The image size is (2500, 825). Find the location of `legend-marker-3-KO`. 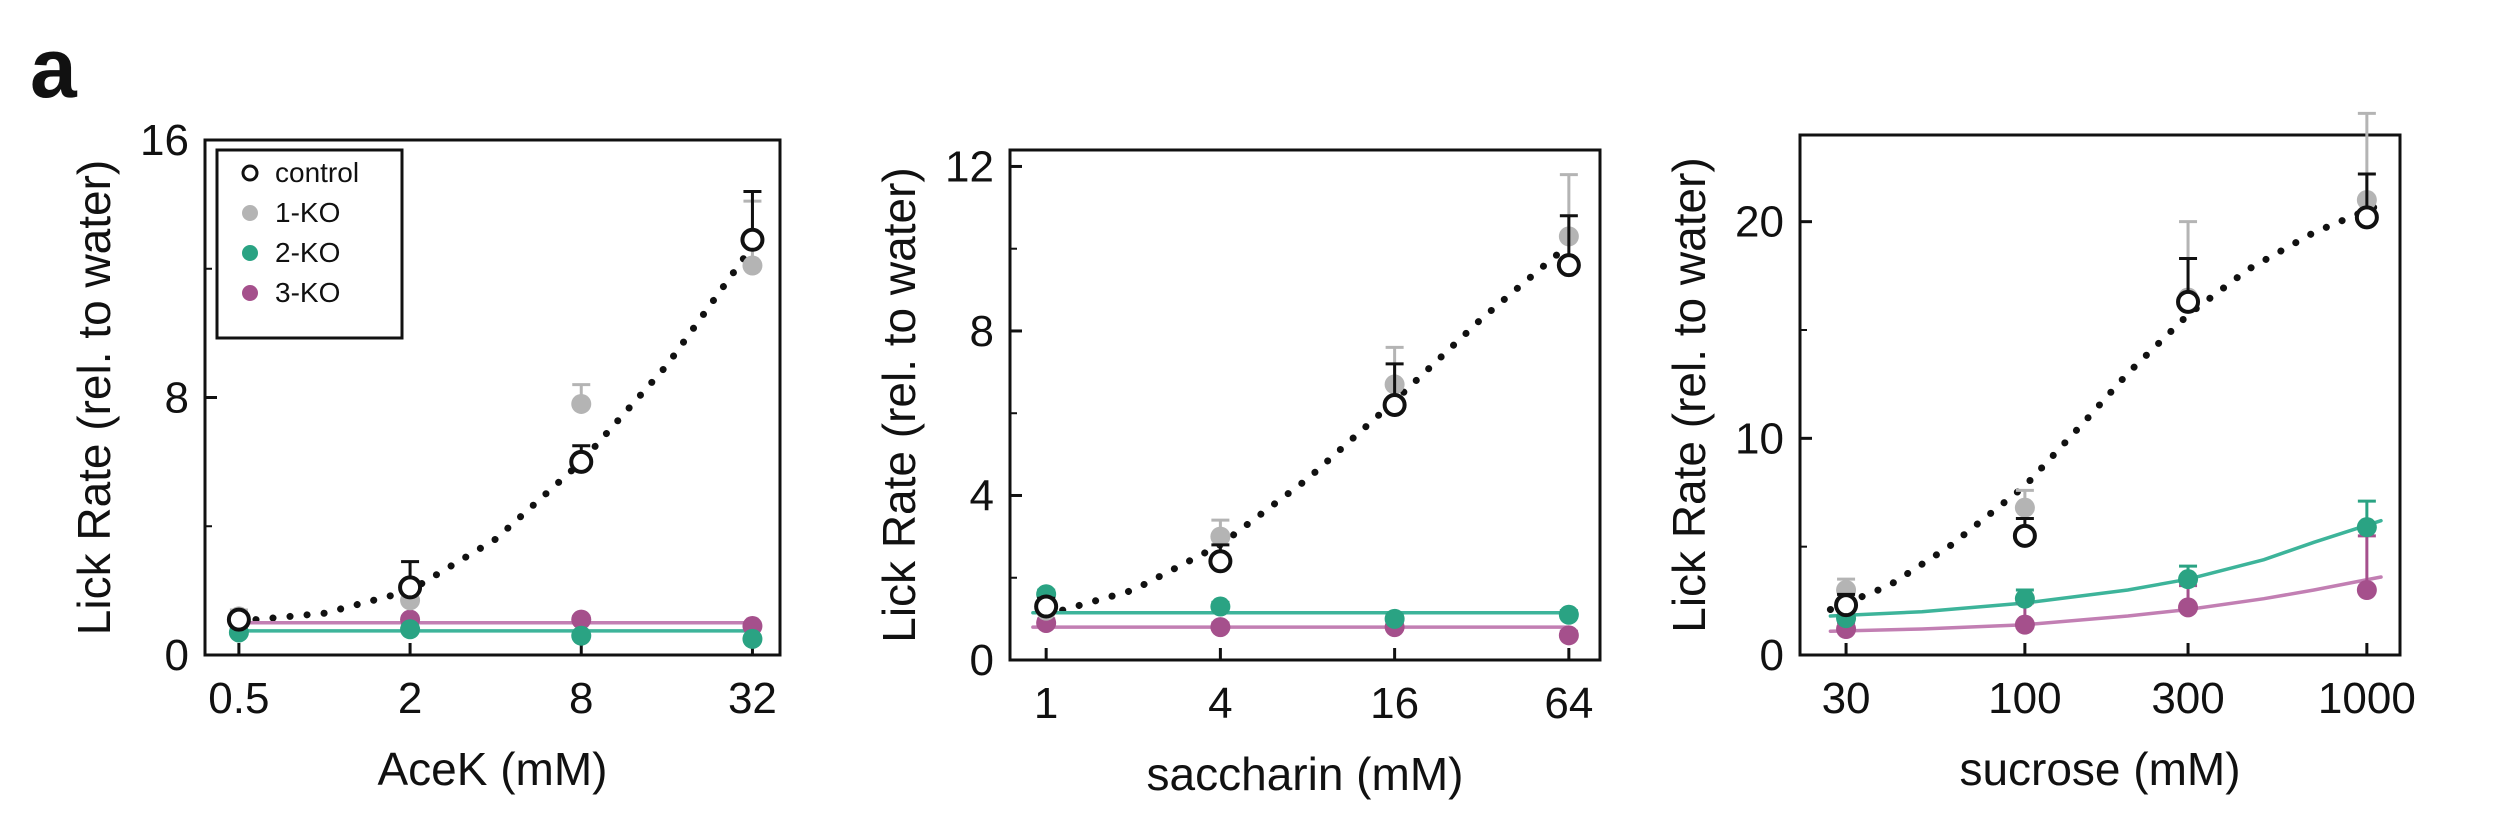

legend-marker-3-KO is located at coordinates (250, 293).